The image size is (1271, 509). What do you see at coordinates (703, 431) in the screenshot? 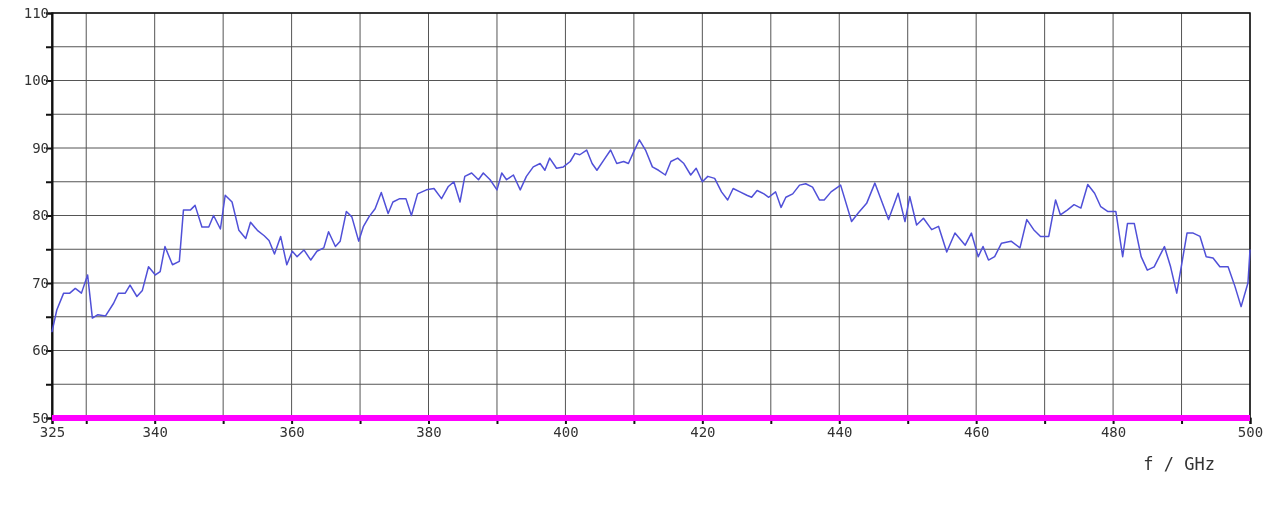
I see `x-tick-label: 420` at bounding box center [703, 431].